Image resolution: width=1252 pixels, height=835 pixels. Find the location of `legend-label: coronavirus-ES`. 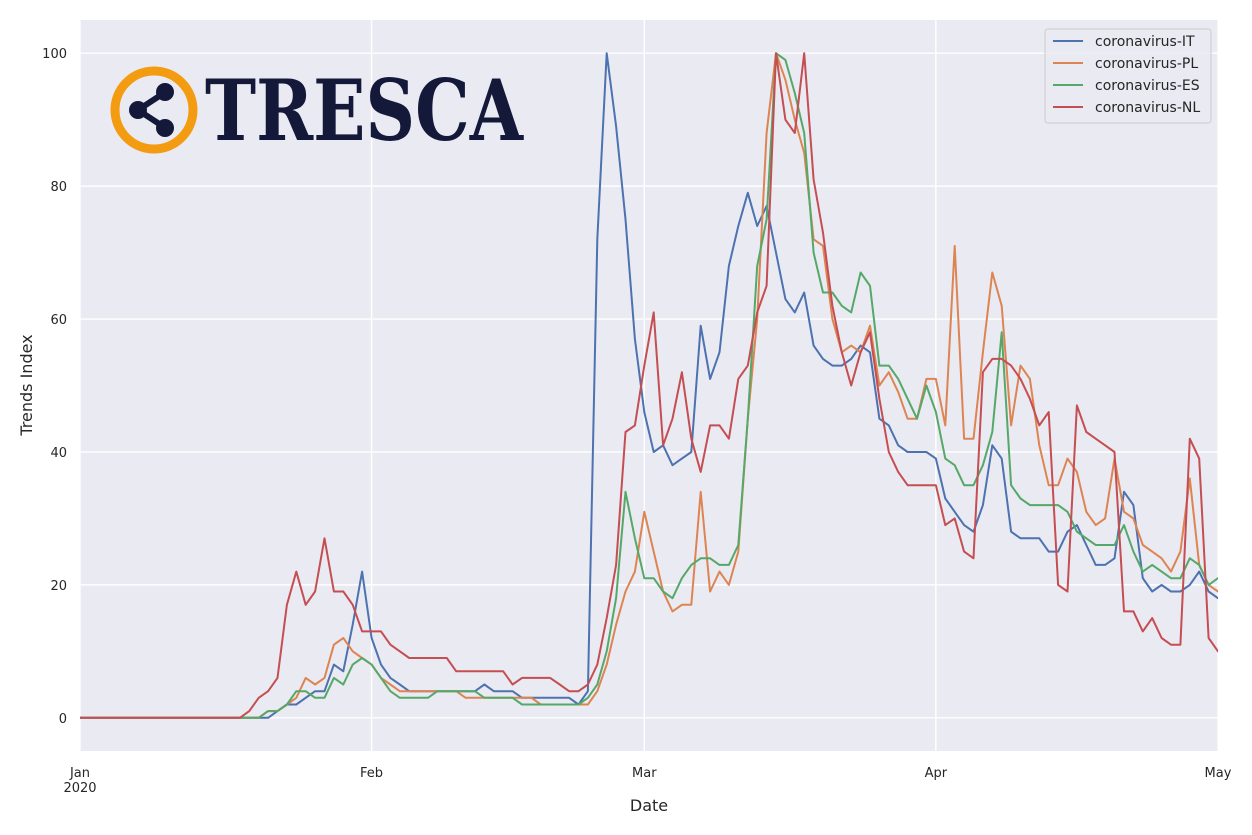

legend-label: coronavirus-ES is located at coordinates (1147, 86).